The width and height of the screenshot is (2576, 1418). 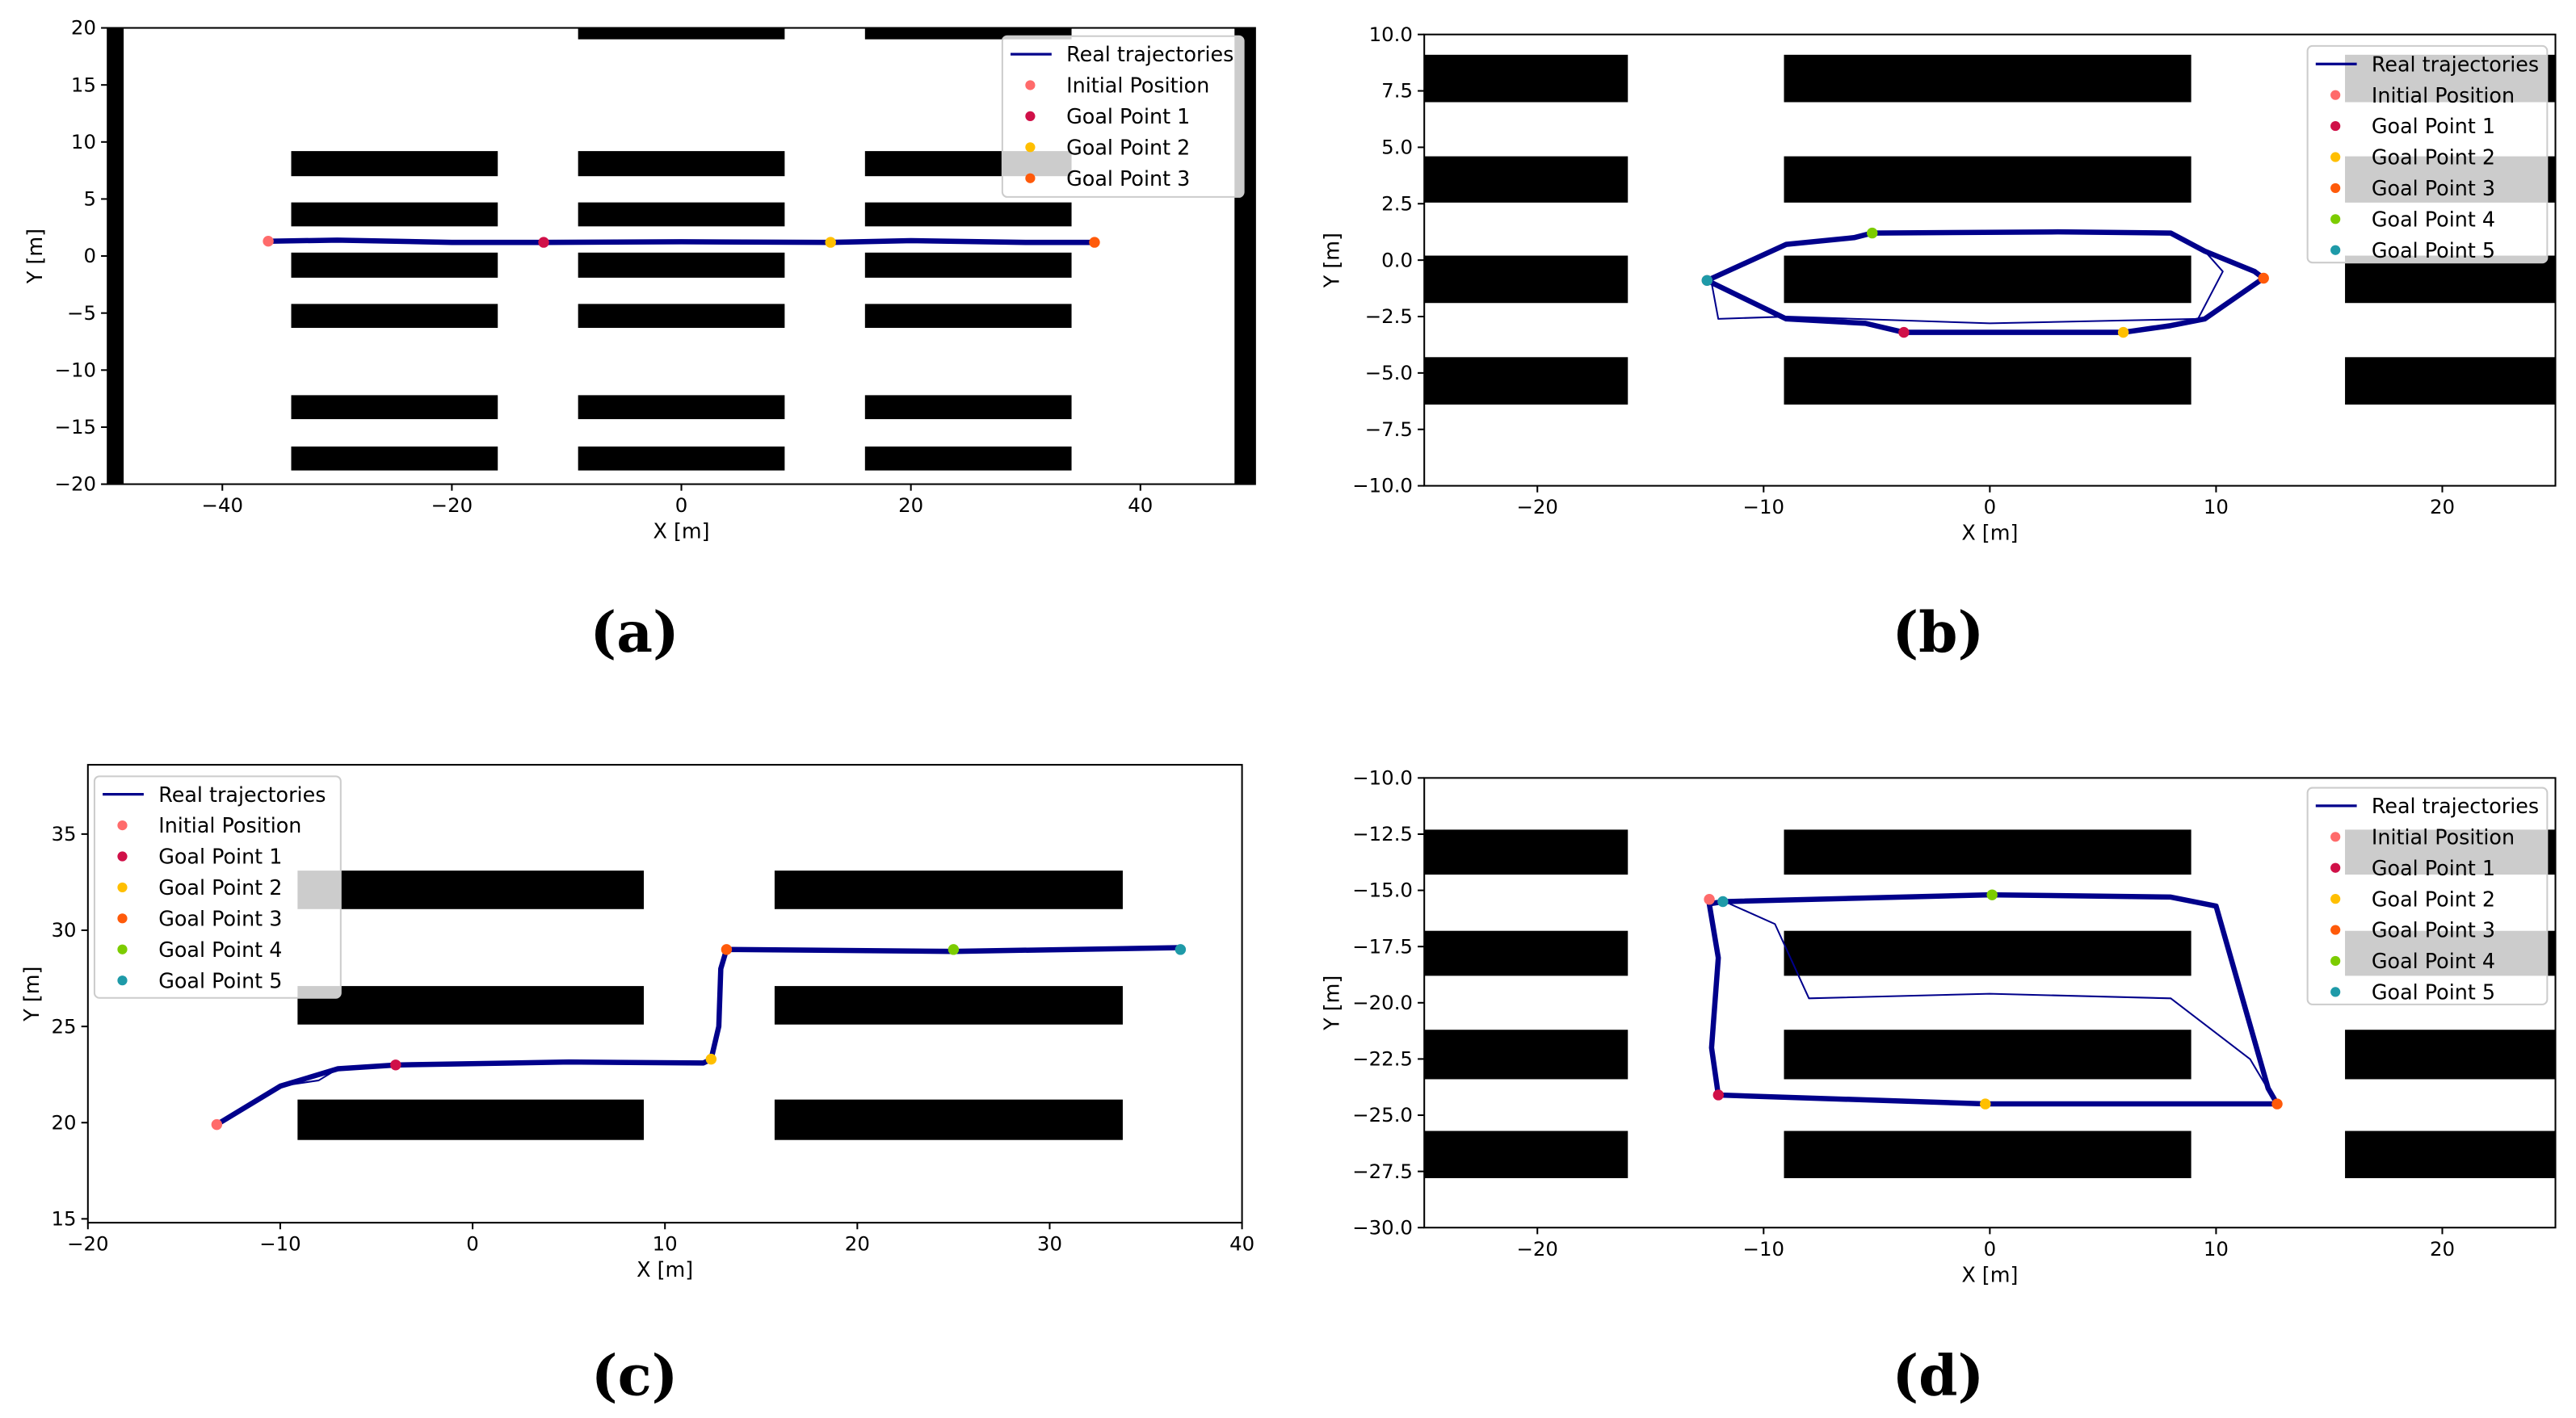 I want to click on y-tick-label: 15, so click(x=65, y=1219).